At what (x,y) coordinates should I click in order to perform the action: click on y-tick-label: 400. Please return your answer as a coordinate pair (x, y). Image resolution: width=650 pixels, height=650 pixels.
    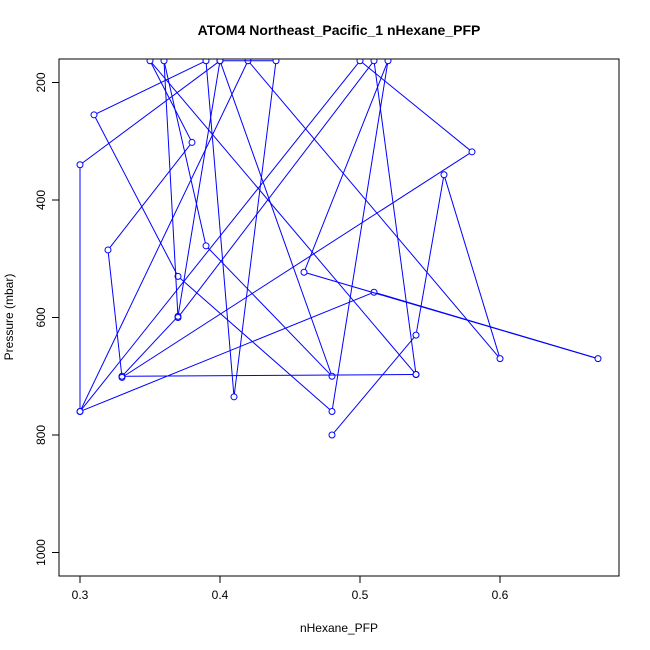
    Looking at the image, I should click on (41, 200).